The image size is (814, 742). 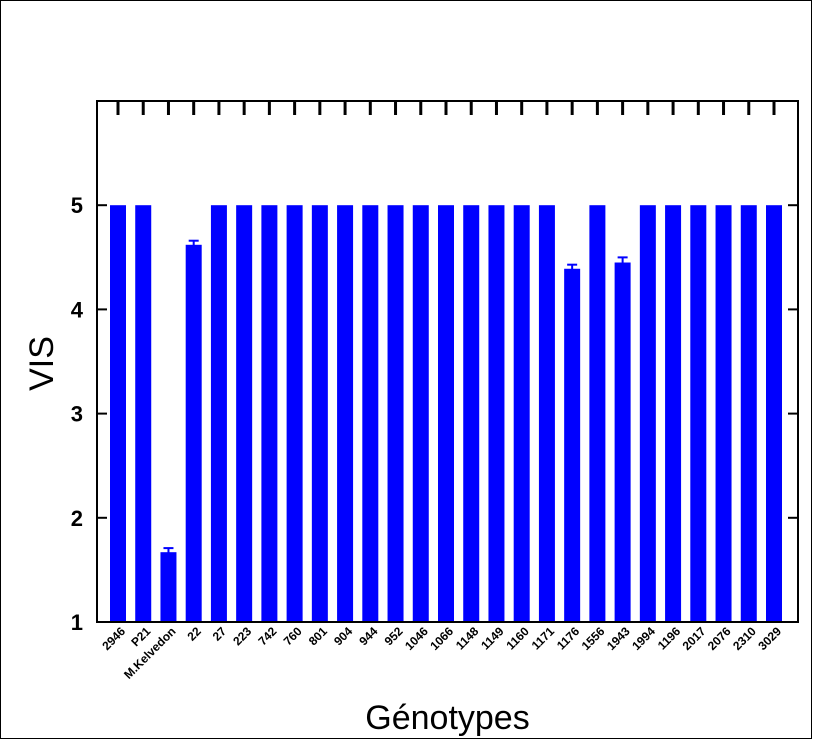 What do you see at coordinates (77, 205) in the screenshot?
I see `y-tick-label: 5` at bounding box center [77, 205].